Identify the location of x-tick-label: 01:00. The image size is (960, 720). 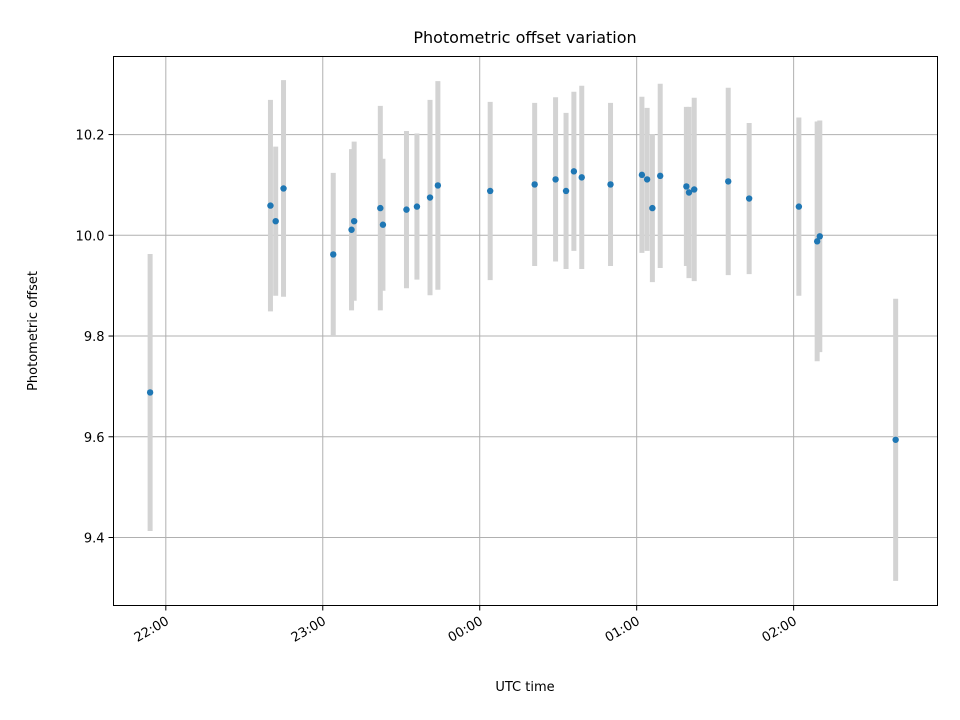
(623, 630).